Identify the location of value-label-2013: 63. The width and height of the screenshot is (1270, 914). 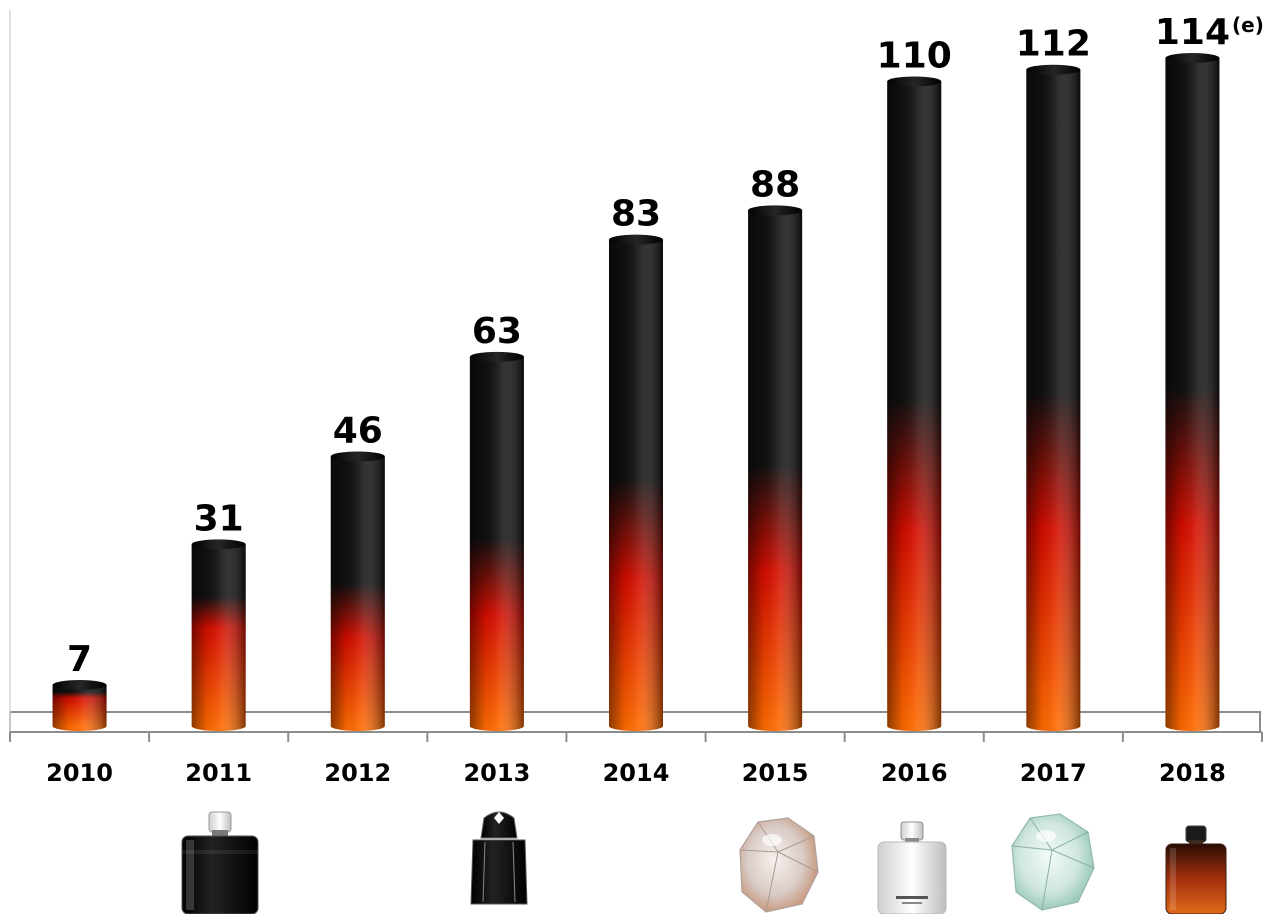
(497, 331).